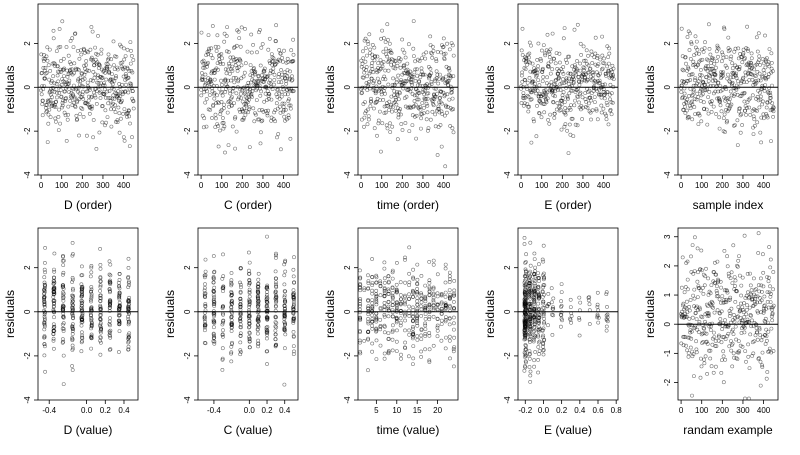  I want to click on x-axis-label: time (order), so click(408, 205).